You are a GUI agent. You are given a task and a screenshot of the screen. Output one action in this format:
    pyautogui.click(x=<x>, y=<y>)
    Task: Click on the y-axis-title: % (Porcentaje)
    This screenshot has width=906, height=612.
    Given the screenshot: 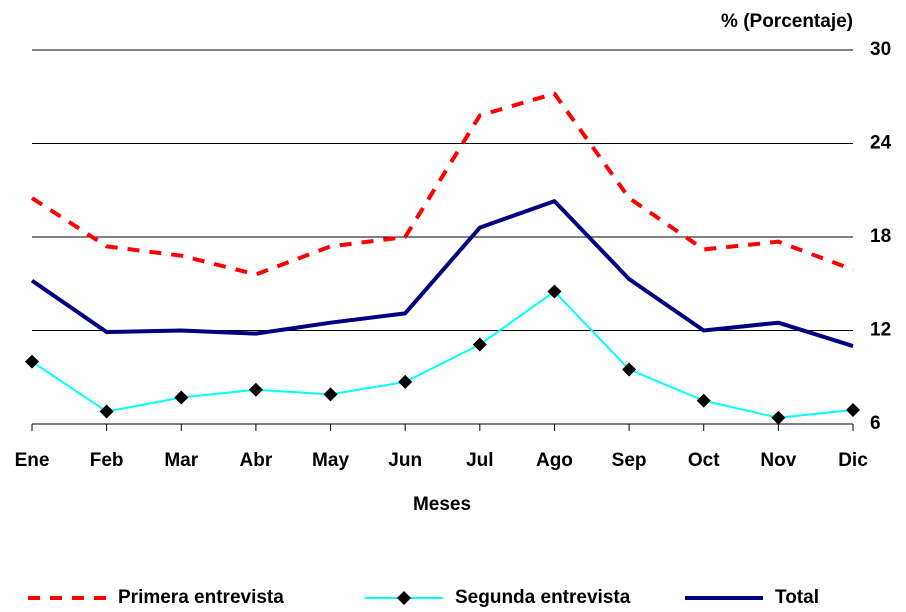 What is the action you would take?
    pyautogui.click(x=787, y=21)
    